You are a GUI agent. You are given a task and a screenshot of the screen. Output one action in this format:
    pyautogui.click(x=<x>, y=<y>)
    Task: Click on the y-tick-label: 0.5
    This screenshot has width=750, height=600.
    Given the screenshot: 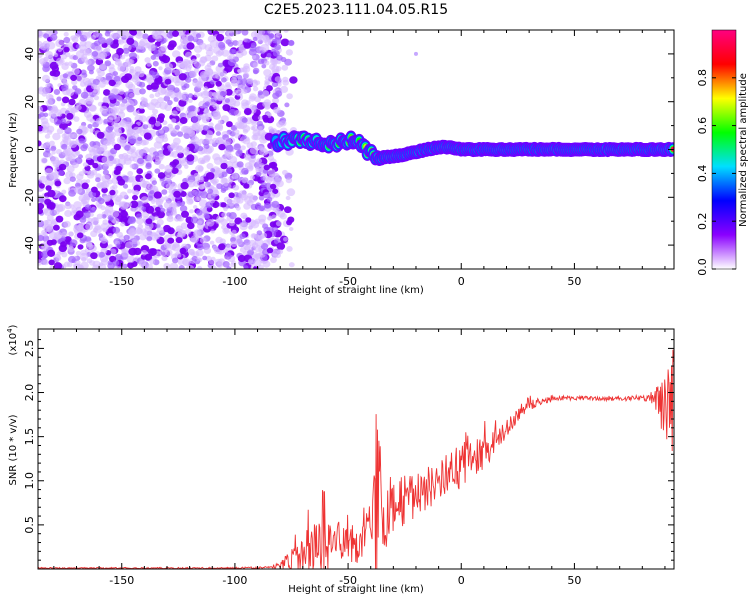 What is the action you would take?
    pyautogui.click(x=29, y=525)
    